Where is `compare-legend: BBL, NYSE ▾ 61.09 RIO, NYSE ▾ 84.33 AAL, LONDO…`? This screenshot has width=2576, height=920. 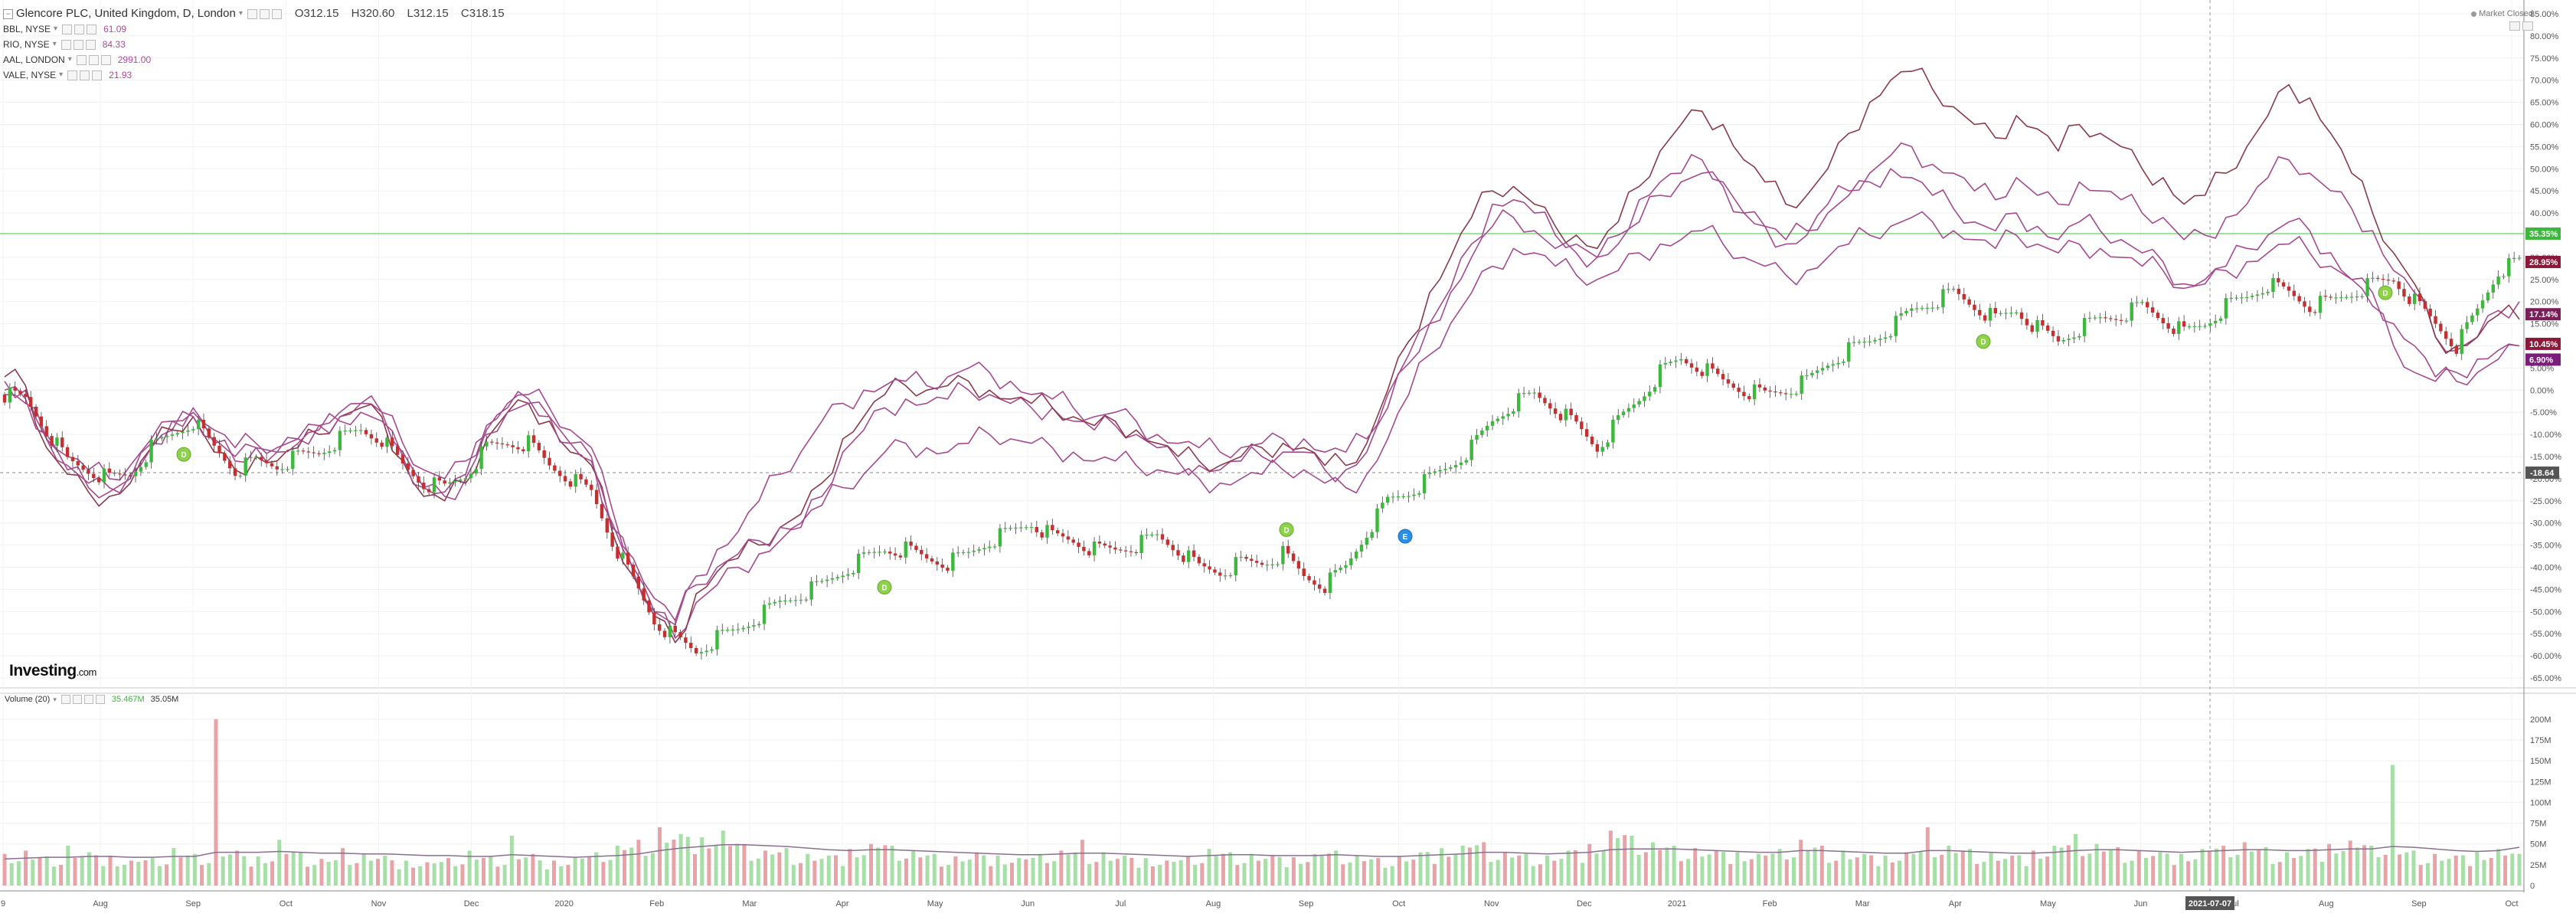 compare-legend: BBL, NYSE ▾ 61.09 RIO, NYSE ▾ 84.33 AAL, LONDO… is located at coordinates (258, 52).